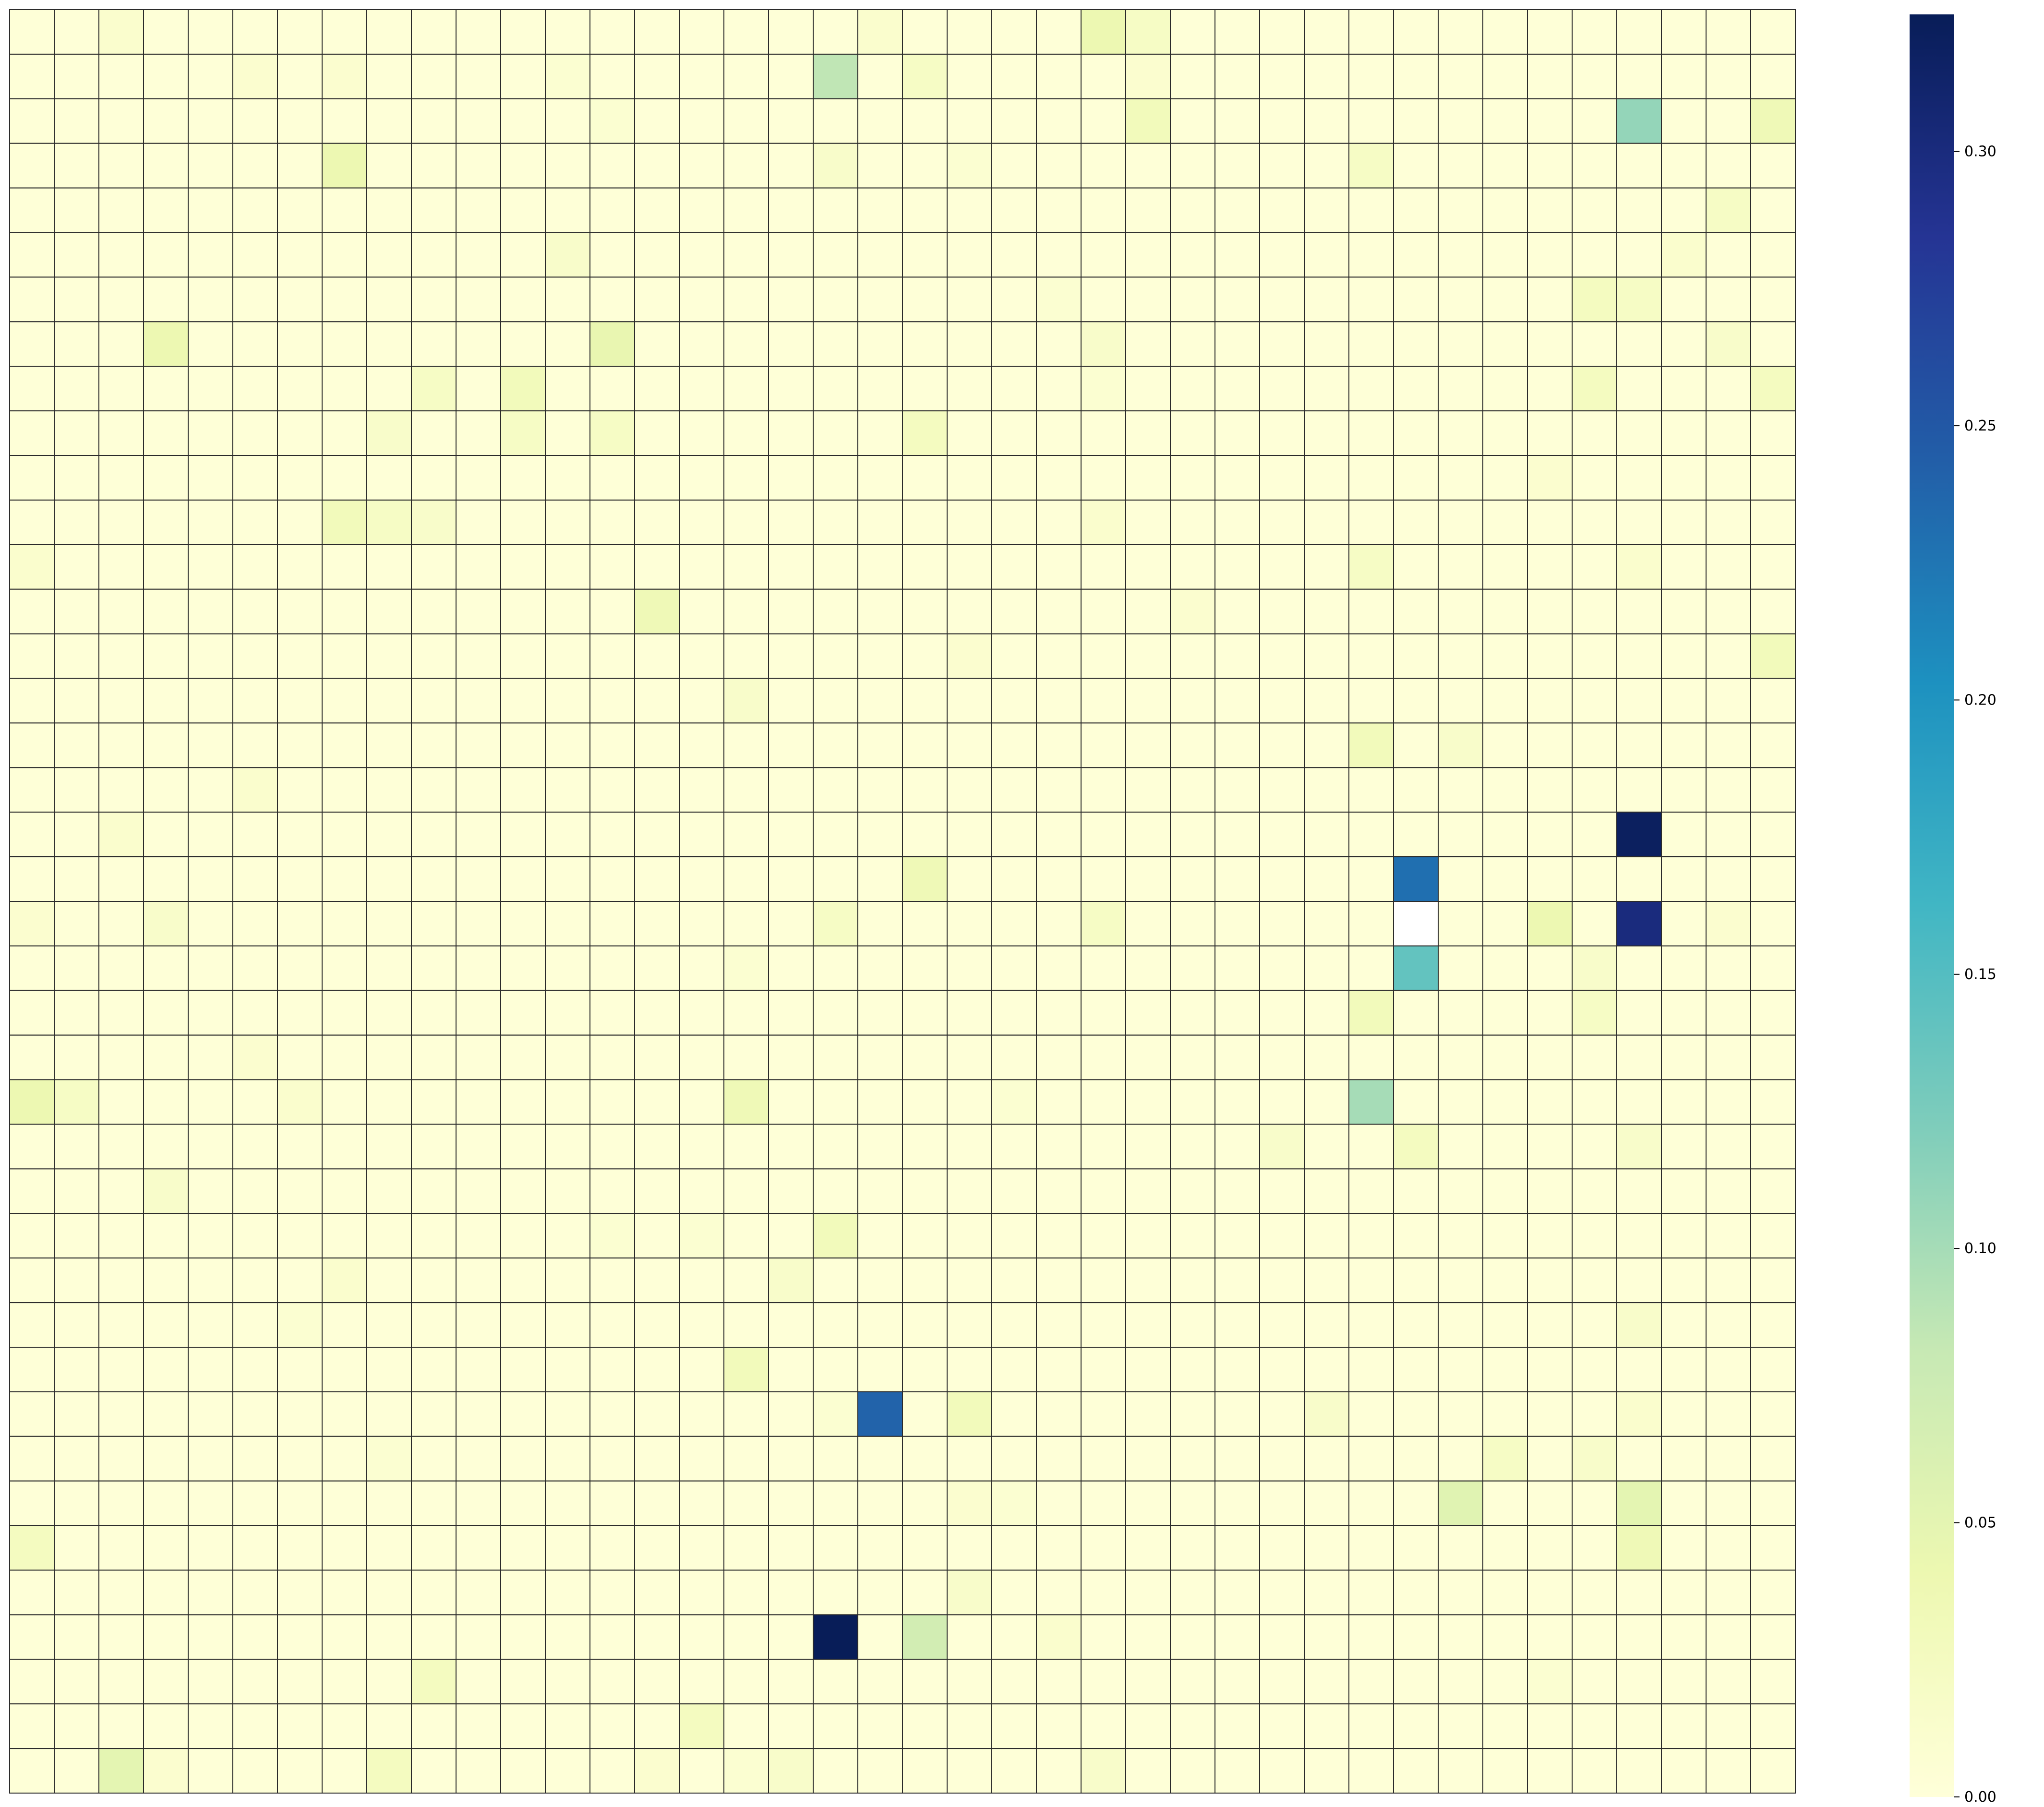 Image resolution: width=2044 pixels, height=1807 pixels. I want to click on heatmap-cell-r8-c25, so click(1148, 389).